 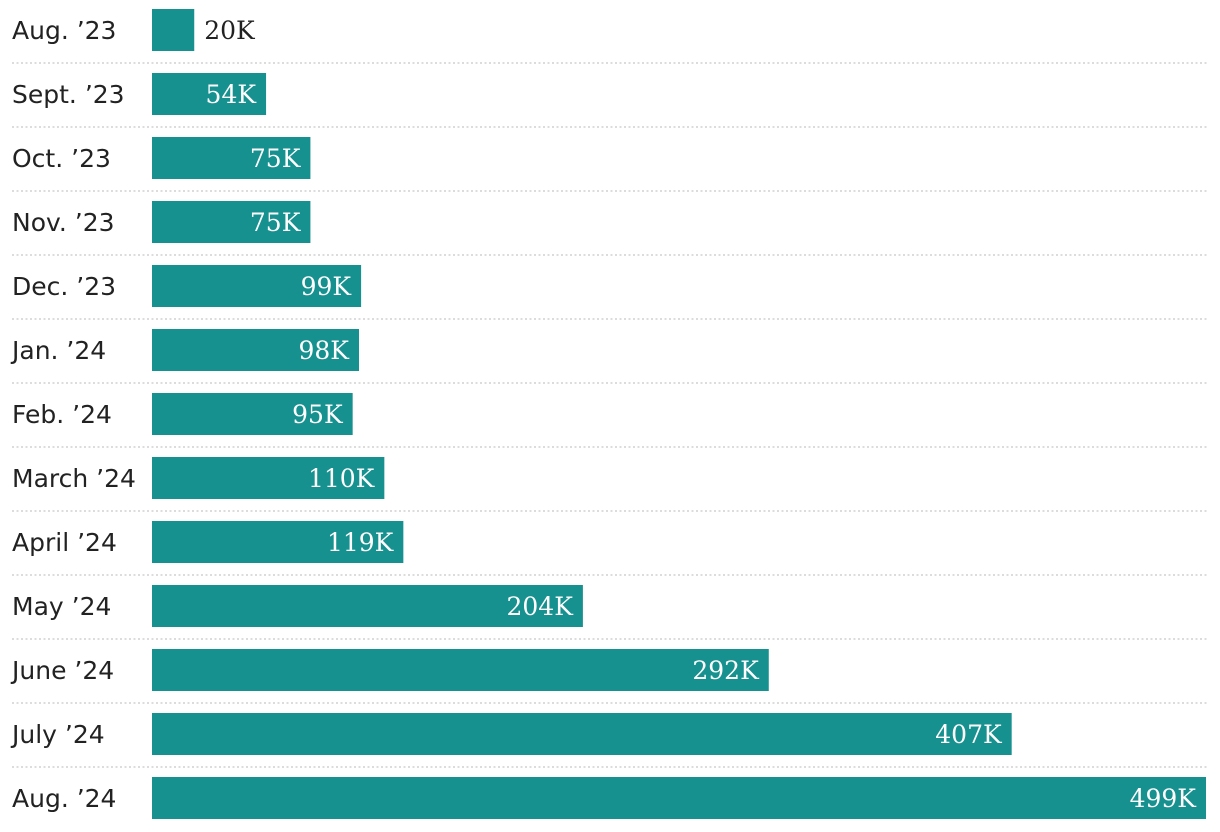 I want to click on category-label: Aug. ’24, so click(x=64, y=798).